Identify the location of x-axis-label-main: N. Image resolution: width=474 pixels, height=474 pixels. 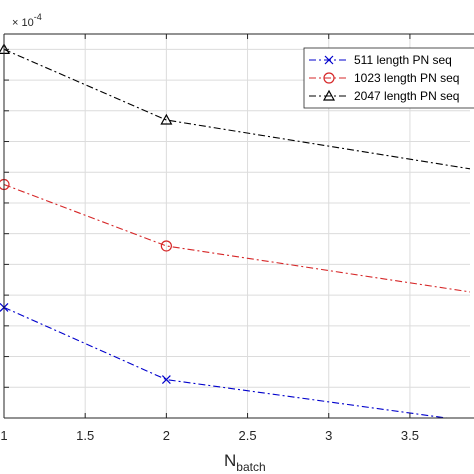
(230, 460).